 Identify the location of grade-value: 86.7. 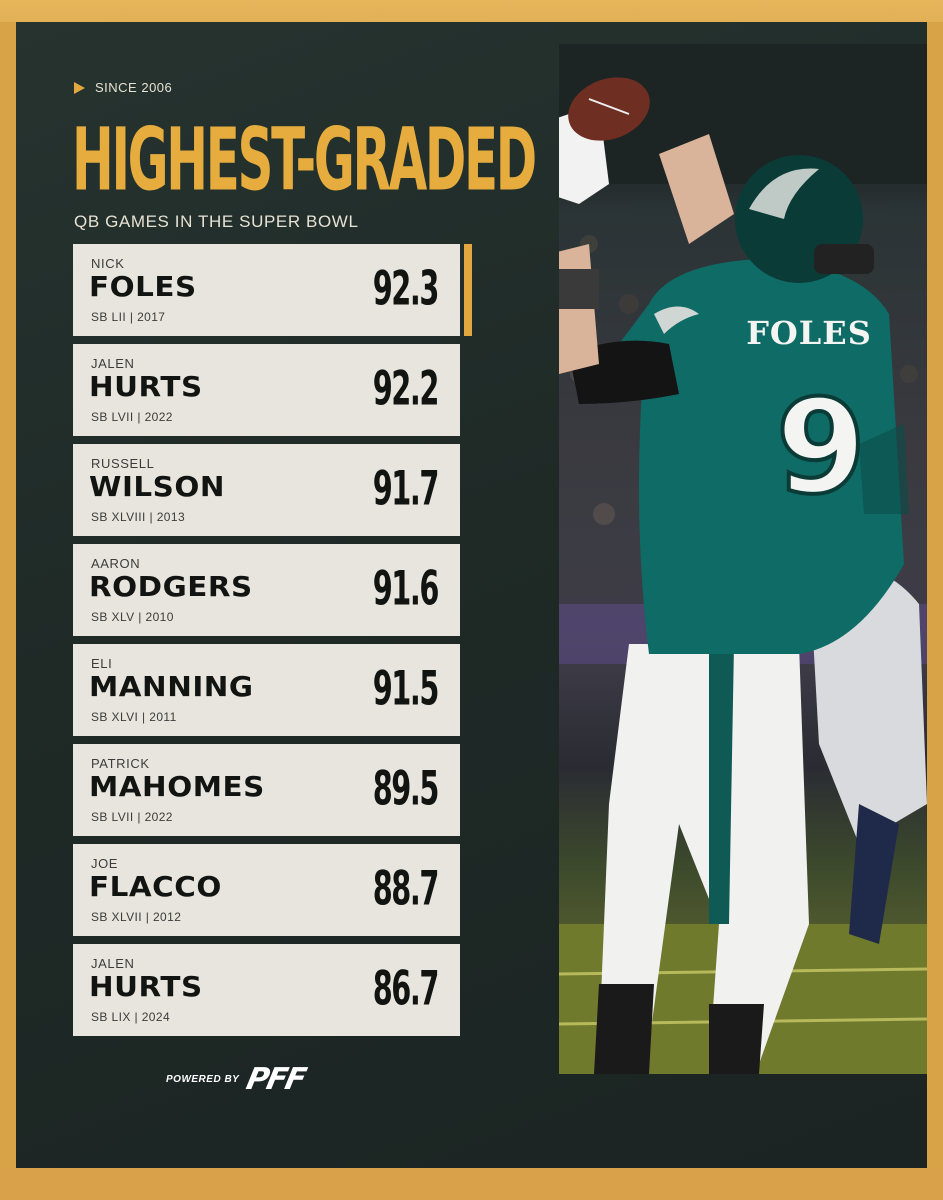
(406, 989).